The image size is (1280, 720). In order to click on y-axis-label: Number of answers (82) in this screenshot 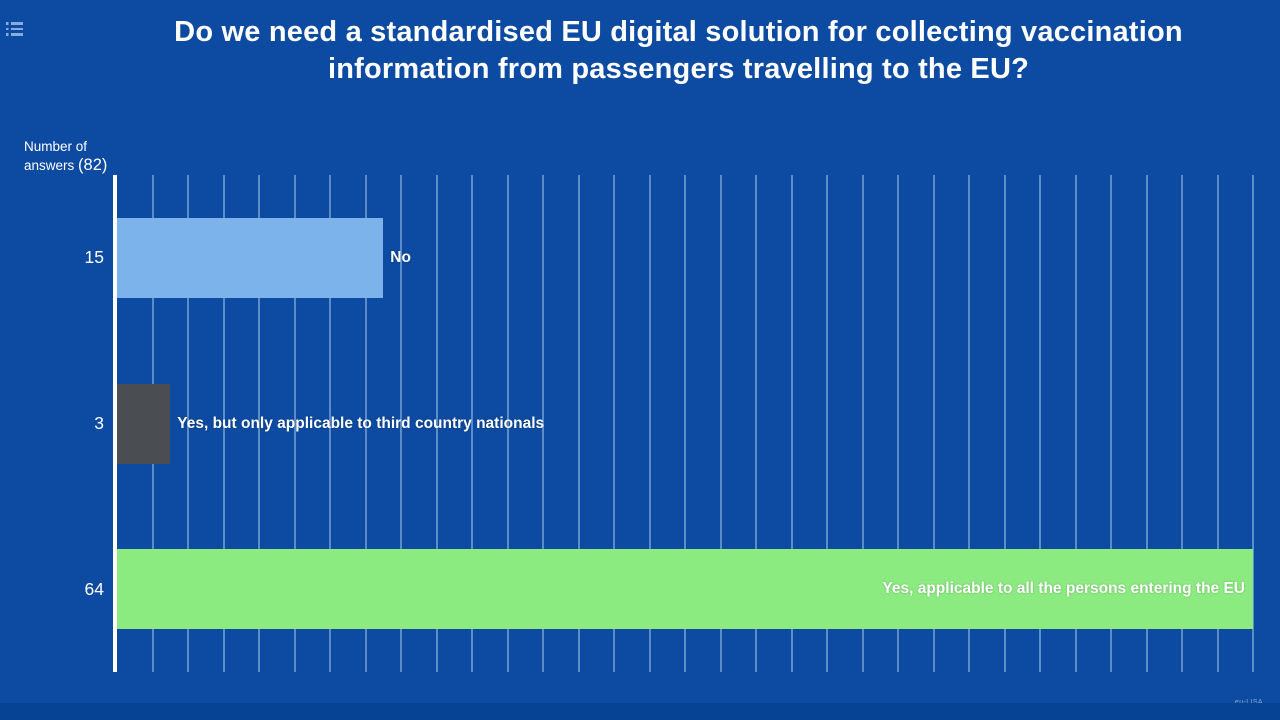, I will do `click(65, 156)`.